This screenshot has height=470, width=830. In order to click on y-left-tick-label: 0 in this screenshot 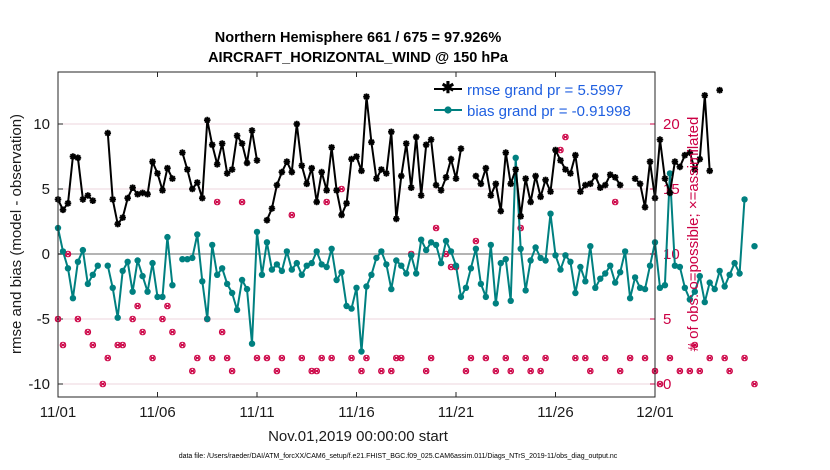, I will do `click(46, 254)`.